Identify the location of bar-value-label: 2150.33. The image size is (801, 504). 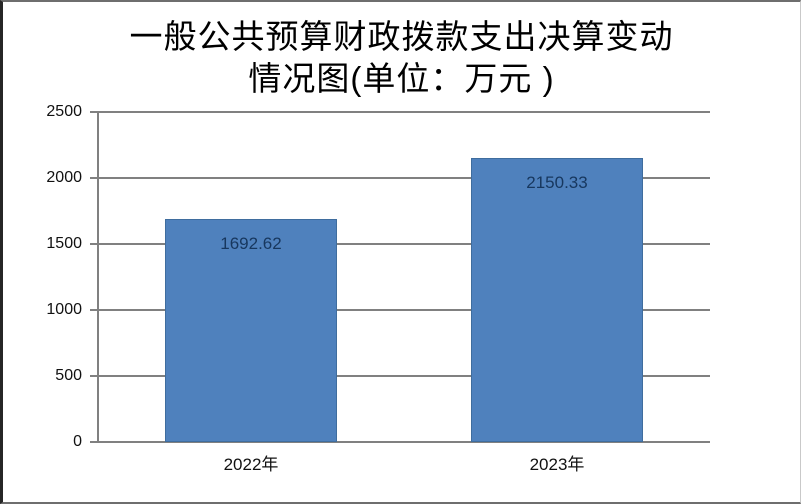
(557, 182).